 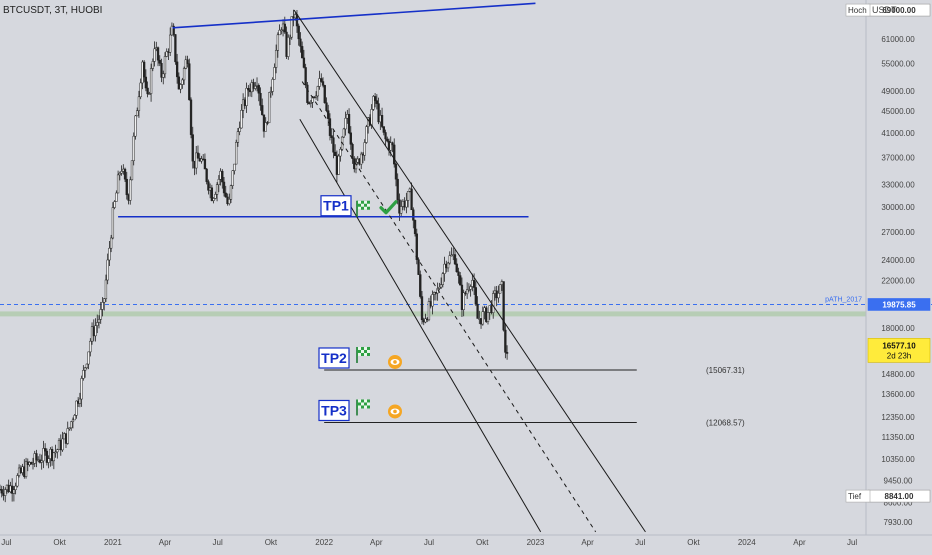 I want to click on tp2-box, so click(x=334, y=358).